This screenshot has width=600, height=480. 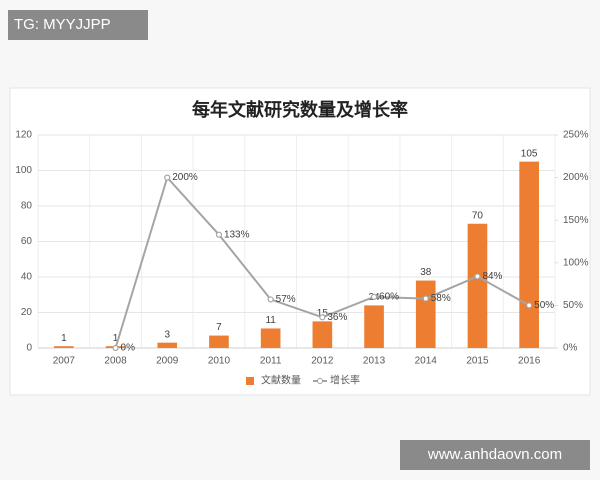 What do you see at coordinates (389, 297) in the screenshot?
I see `data-label: 60%` at bounding box center [389, 297].